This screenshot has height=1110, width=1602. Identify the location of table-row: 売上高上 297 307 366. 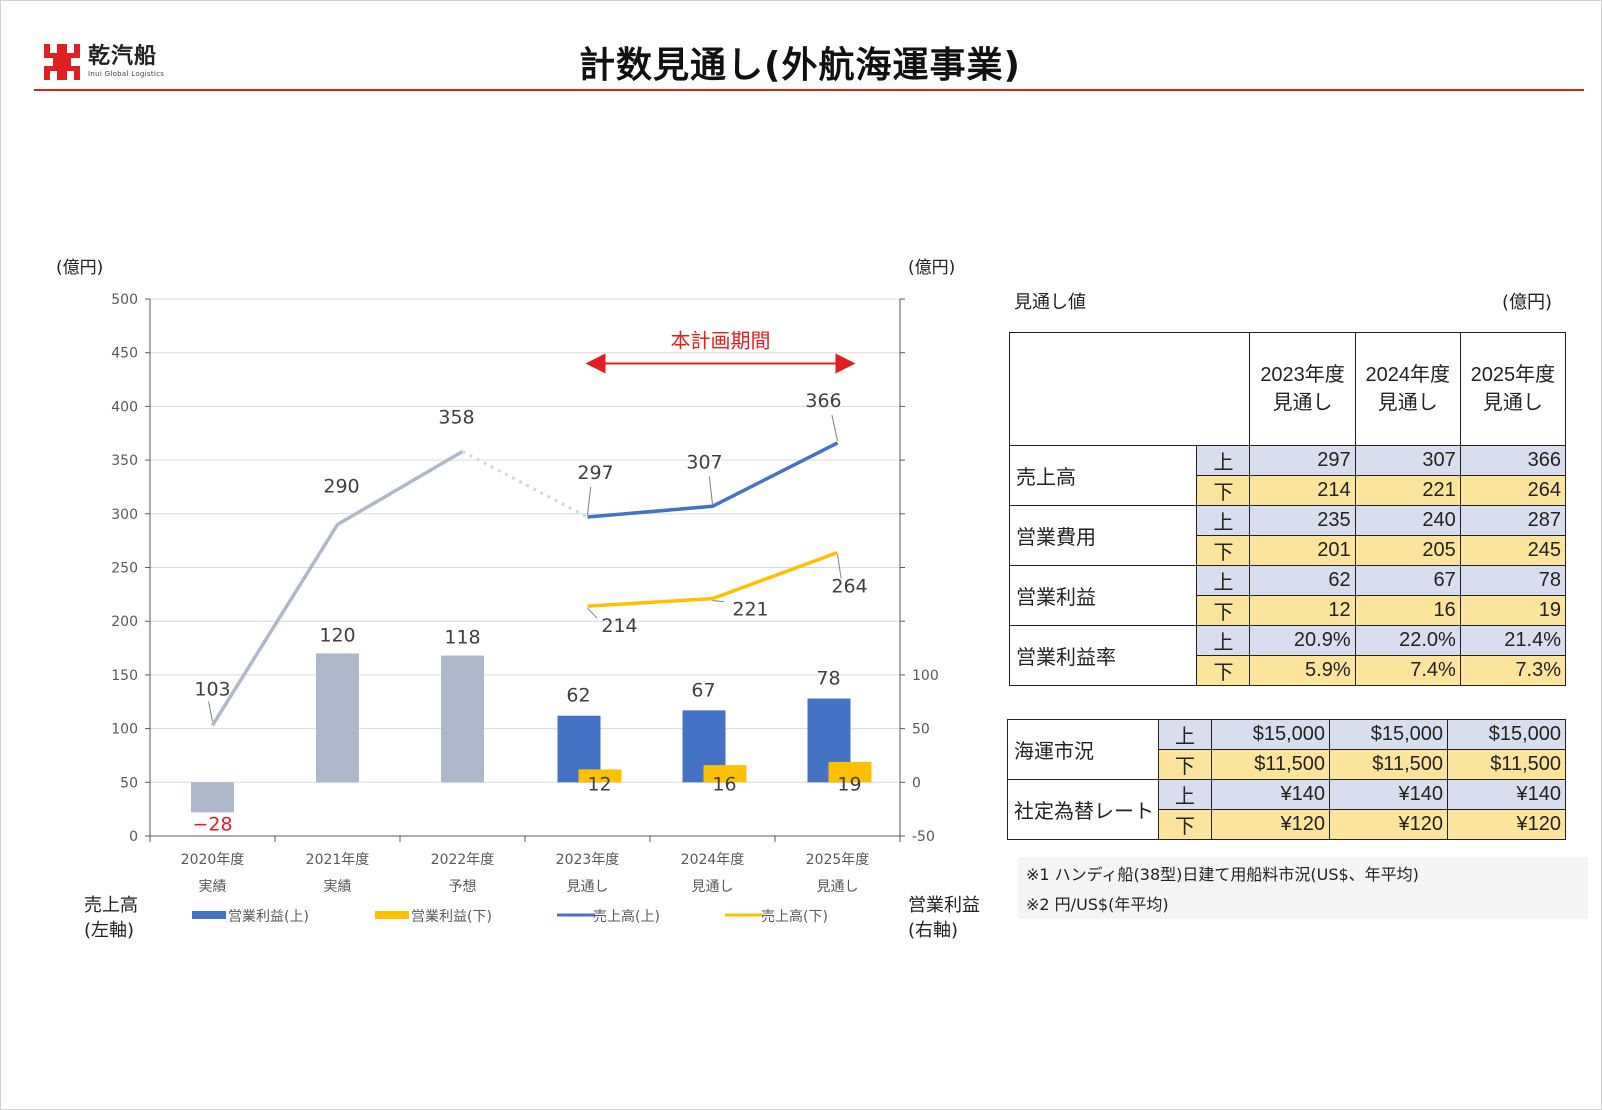
(1287, 475).